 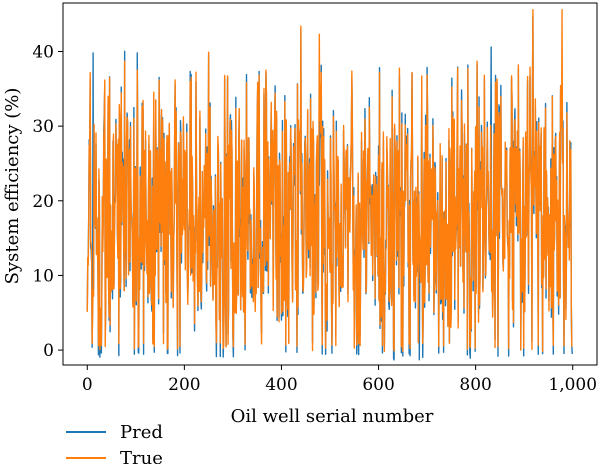 What do you see at coordinates (475, 385) in the screenshot?
I see `x-tick-label: 800` at bounding box center [475, 385].